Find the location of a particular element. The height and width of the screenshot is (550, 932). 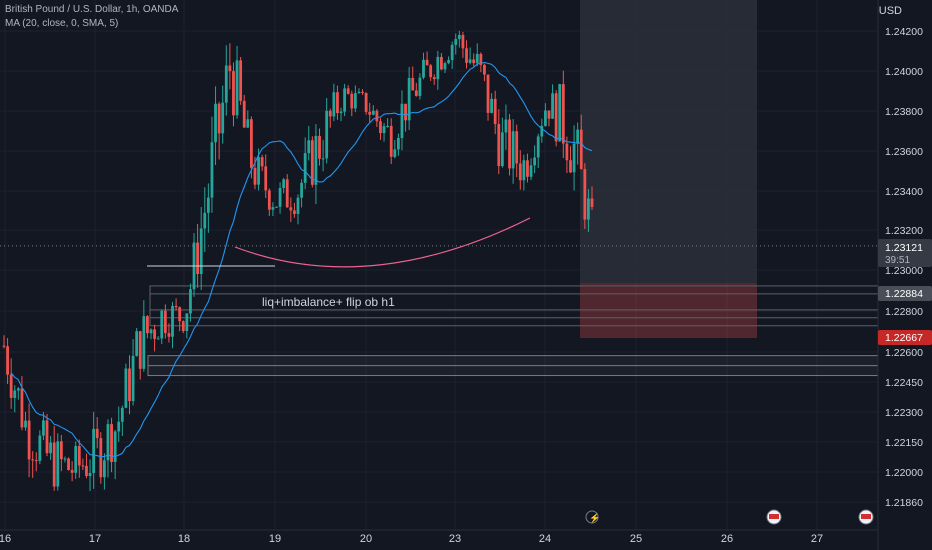

indicator-legend: MA (20, close, 0, SMA, 5) is located at coordinates (62, 23).